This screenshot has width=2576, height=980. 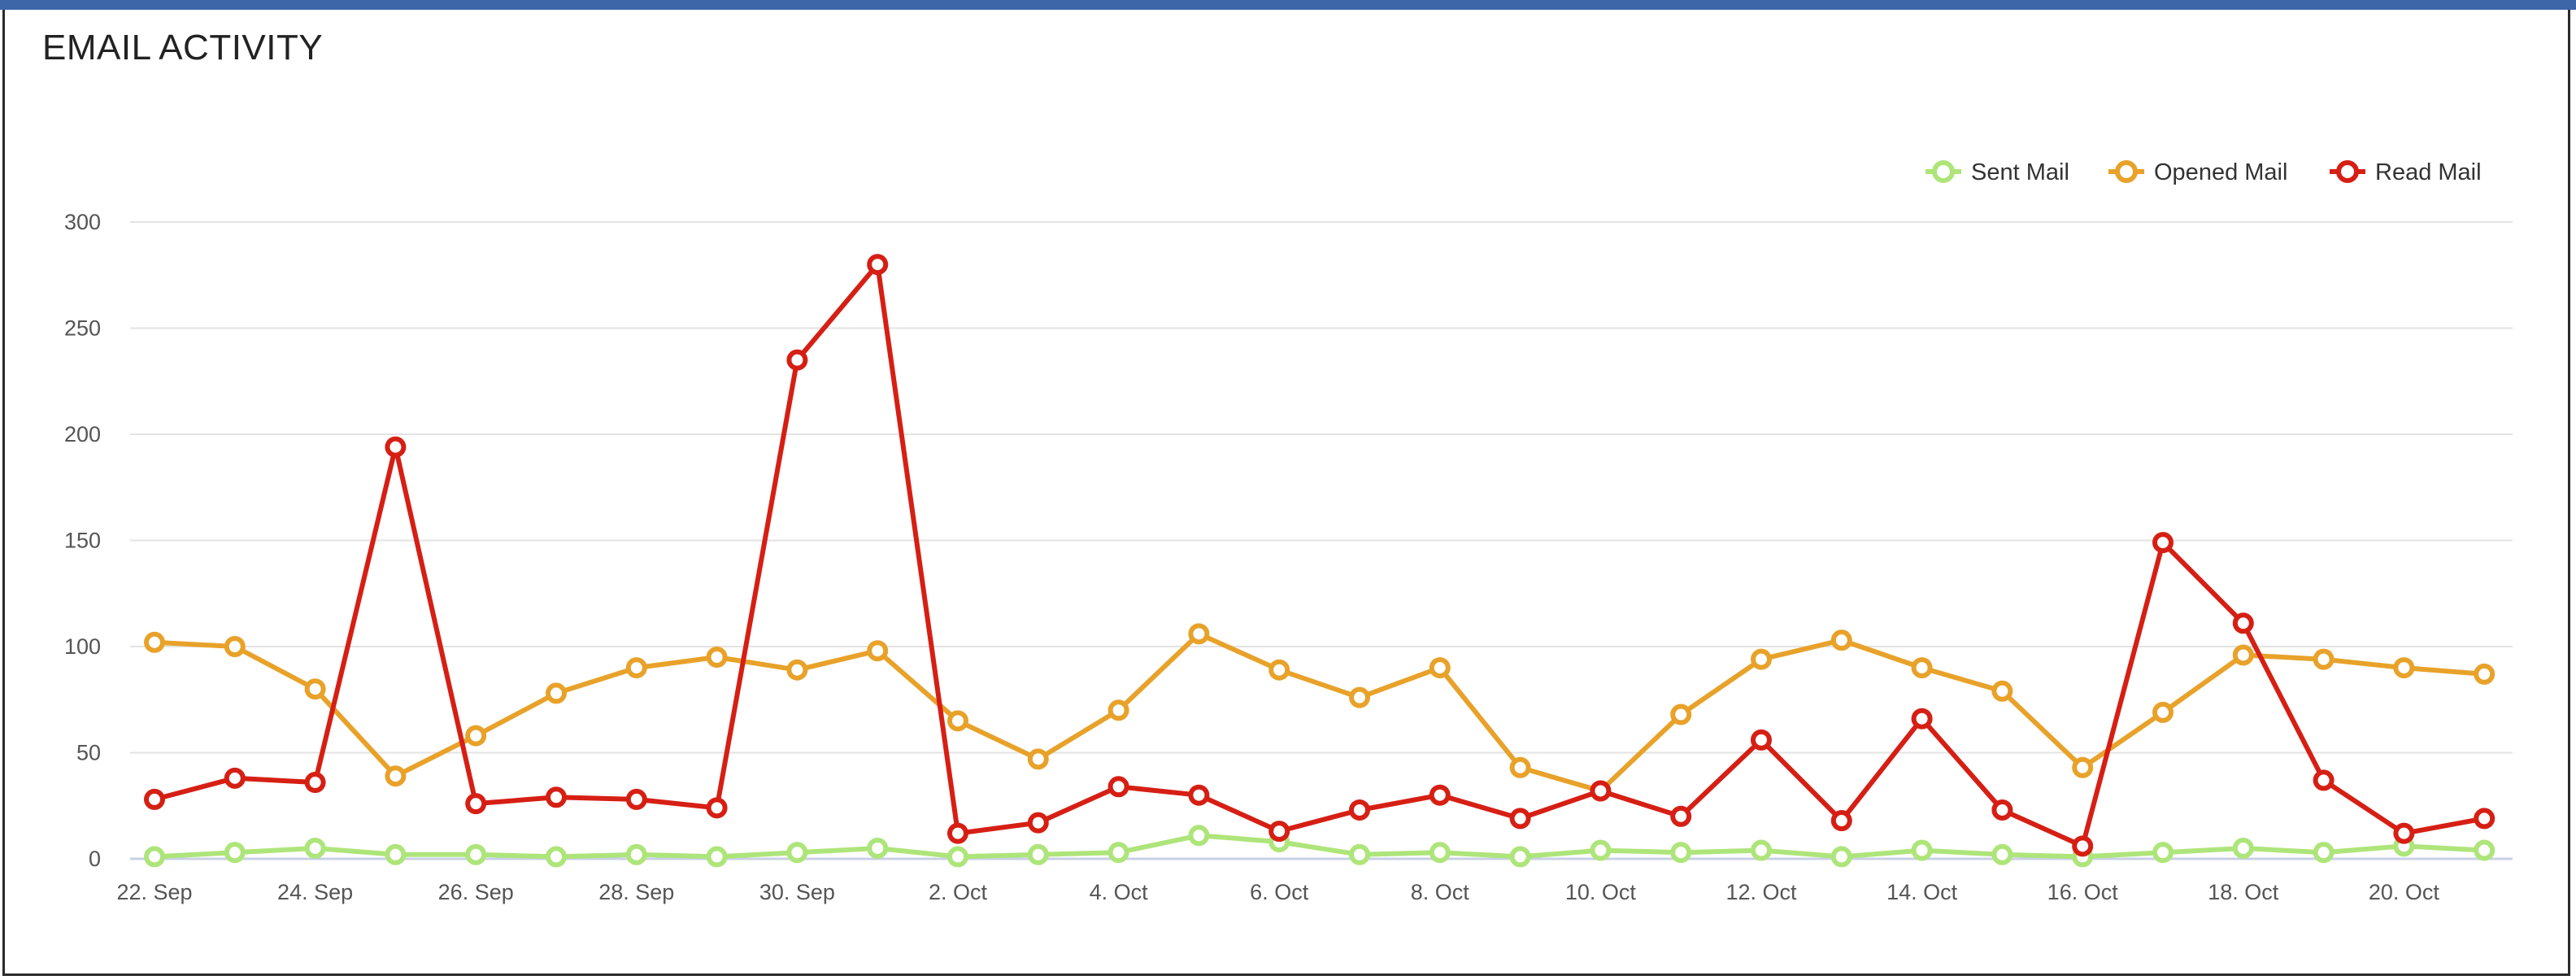 What do you see at coordinates (636, 892) in the screenshot?
I see `x-tick-label: 28. Sep` at bounding box center [636, 892].